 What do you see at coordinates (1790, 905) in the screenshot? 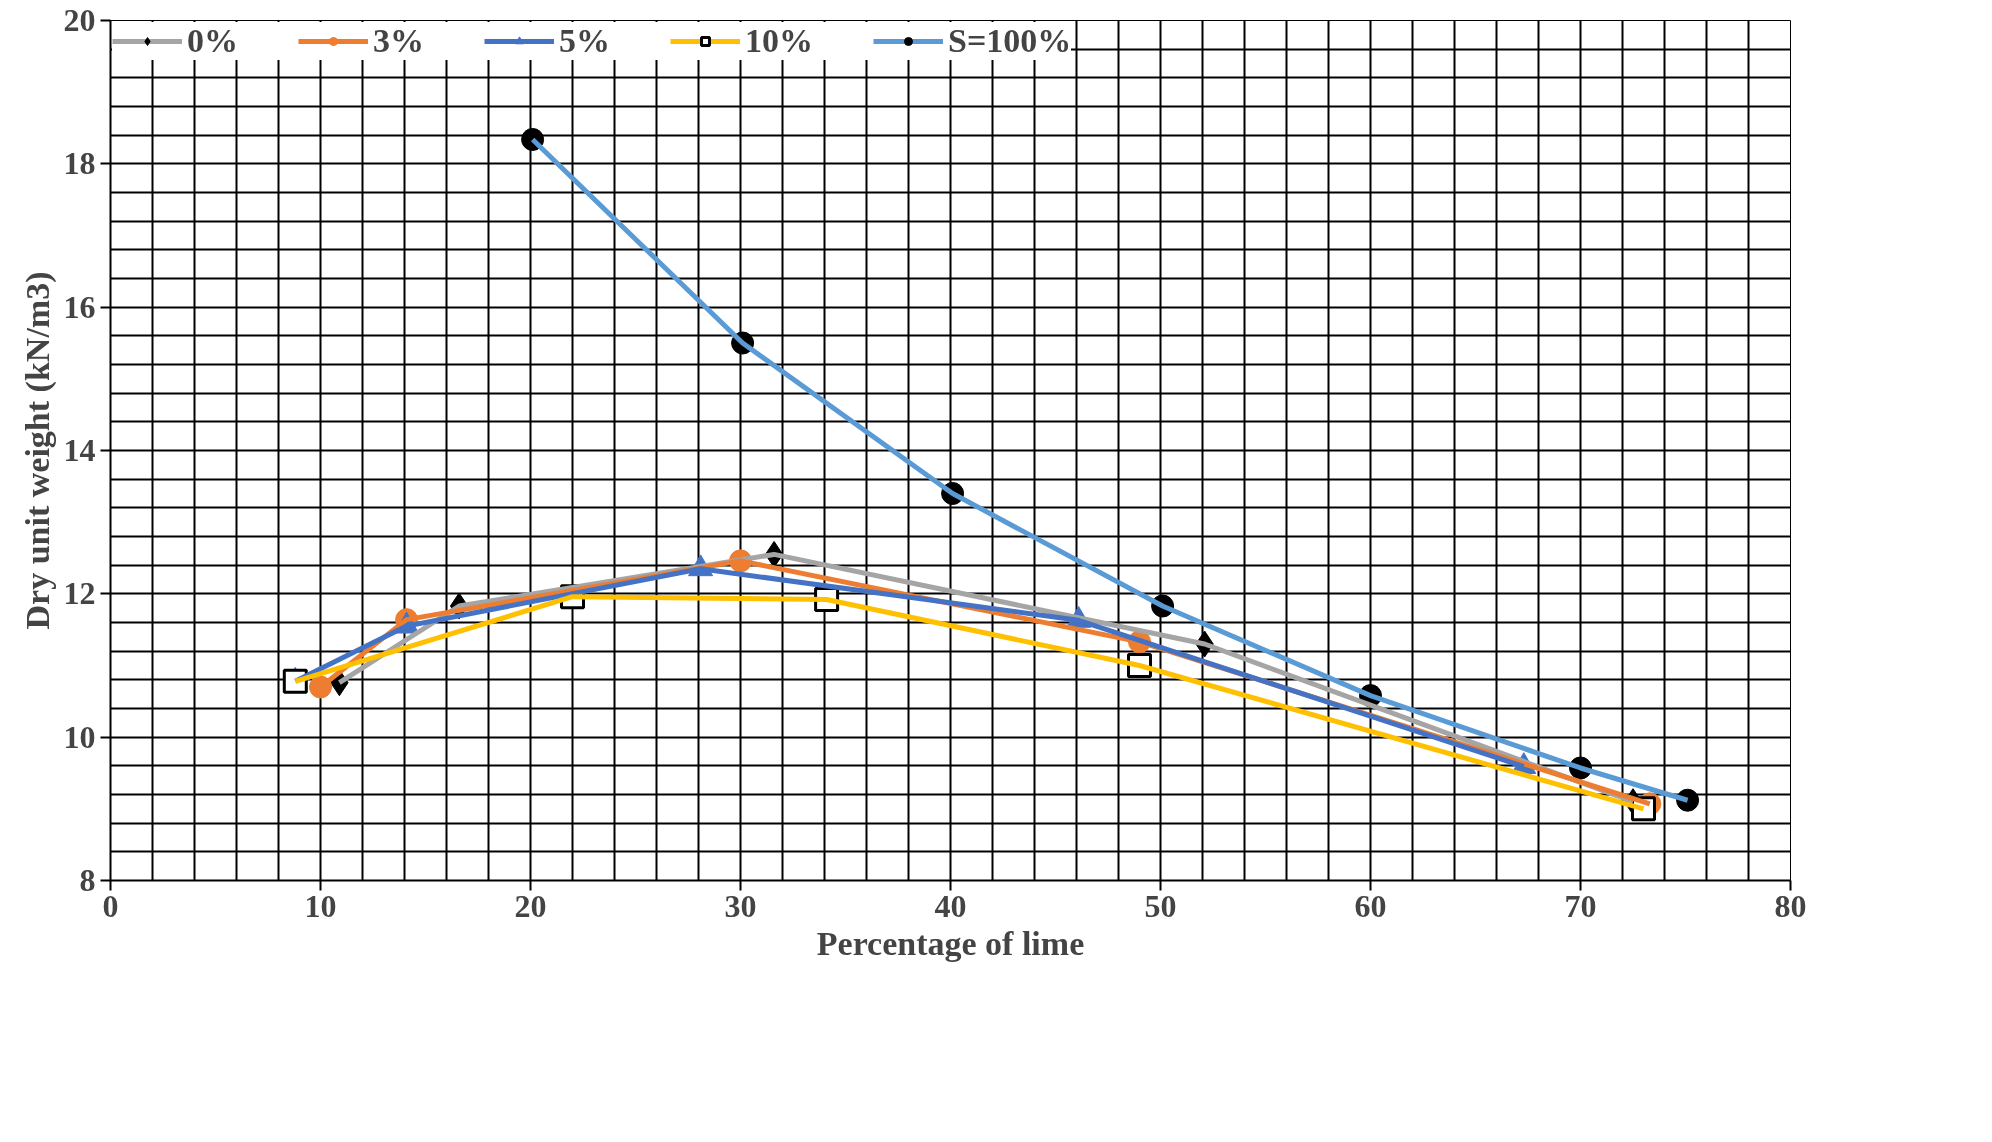
I see `x-tick-label: 80` at bounding box center [1790, 905].